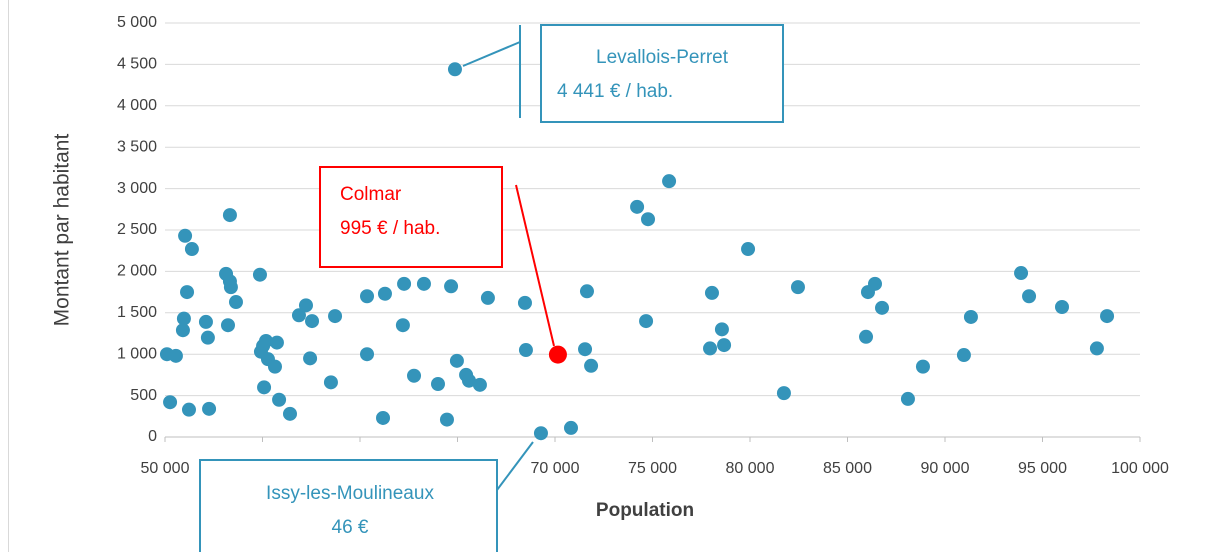 This screenshot has height=552, width=1206. I want to click on x-tick-label: 50 000, so click(165, 468).